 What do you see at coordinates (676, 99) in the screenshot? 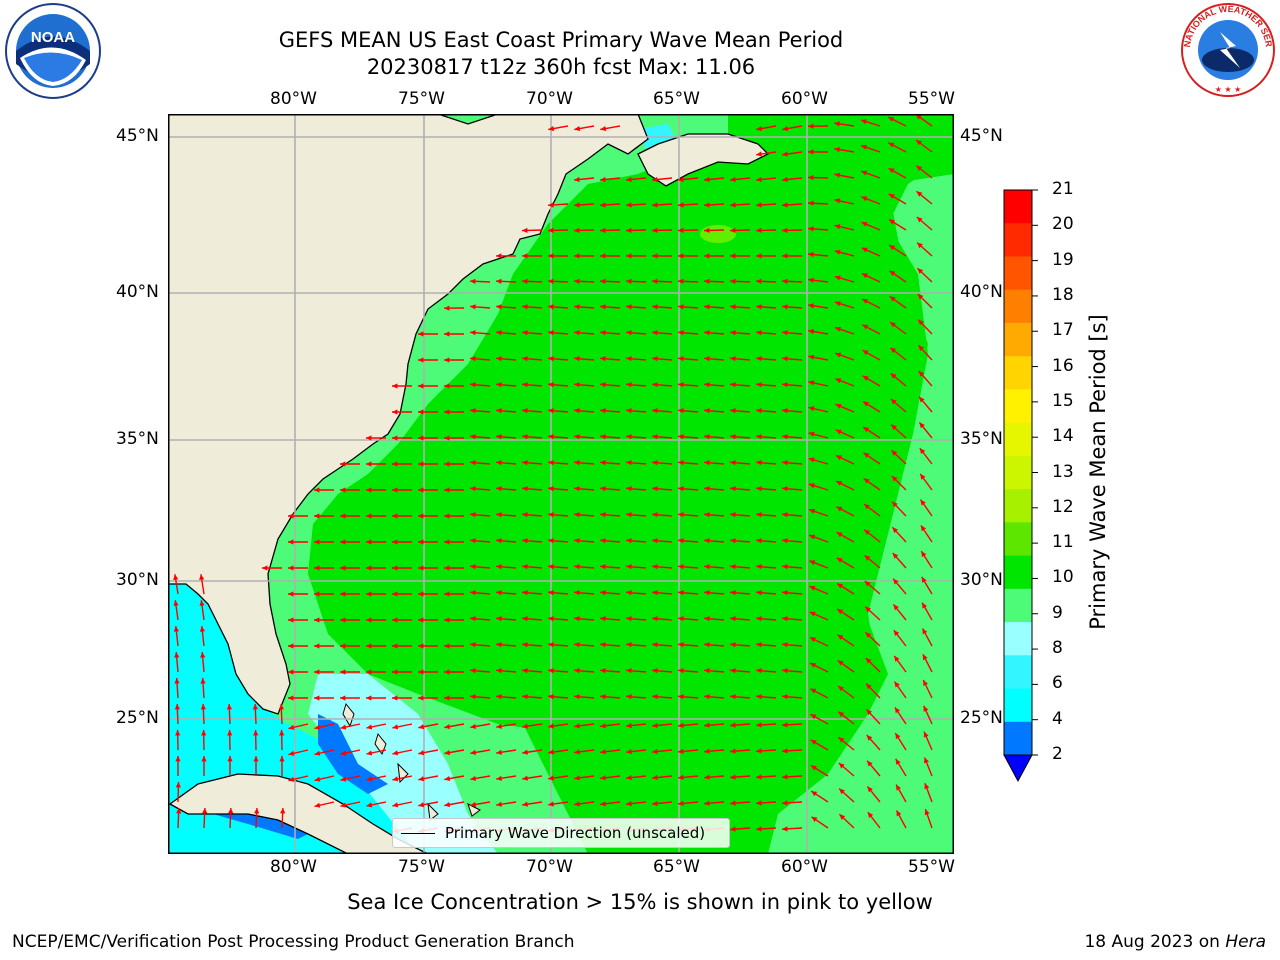
I see `lon-label-top-65w: 65°W` at bounding box center [676, 99].